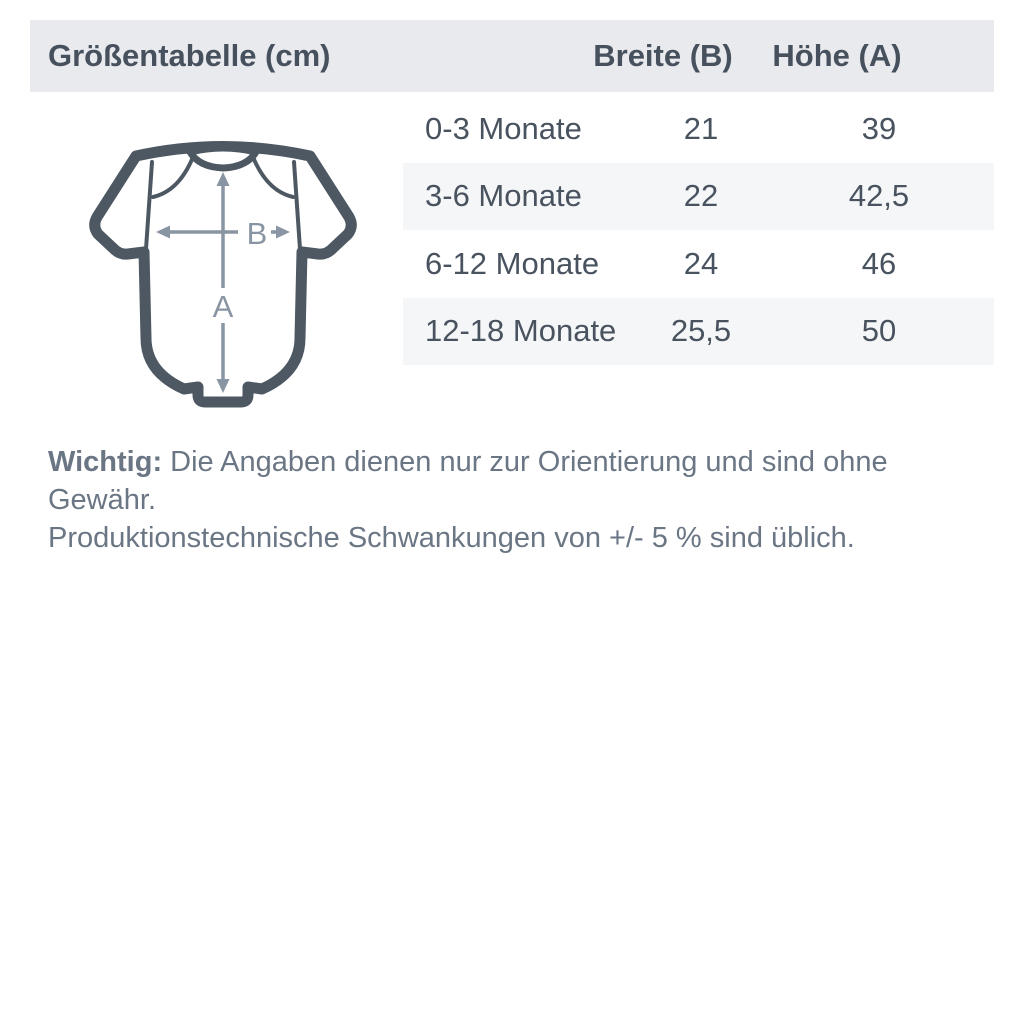 The height and width of the screenshot is (1024, 1024). Describe the element at coordinates (879, 196) in the screenshot. I see `hoehe-value: 42,5` at that location.